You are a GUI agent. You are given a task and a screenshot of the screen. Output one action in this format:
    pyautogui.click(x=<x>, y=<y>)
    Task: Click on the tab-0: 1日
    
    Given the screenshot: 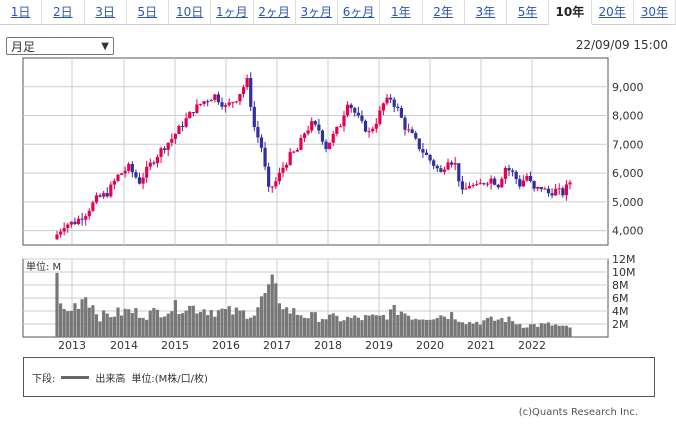 What is the action you would take?
    pyautogui.click(x=21, y=12)
    